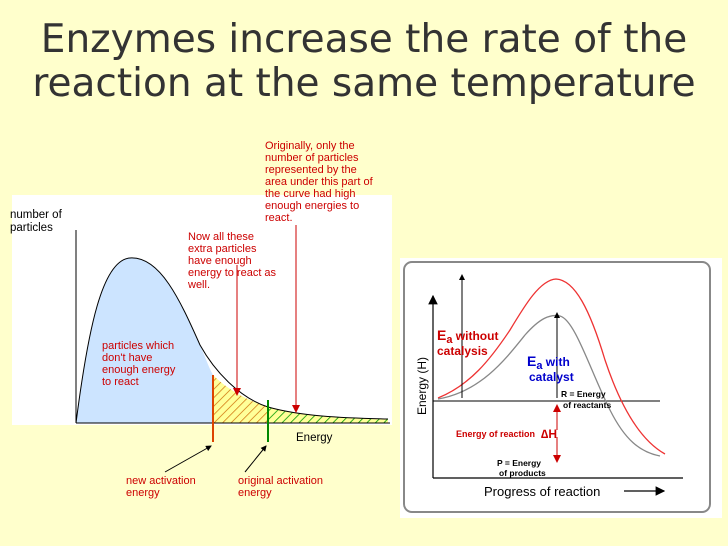 The image size is (728, 546). I want to click on title-line-1: Enzymes increase the rate of the, so click(364, 39).